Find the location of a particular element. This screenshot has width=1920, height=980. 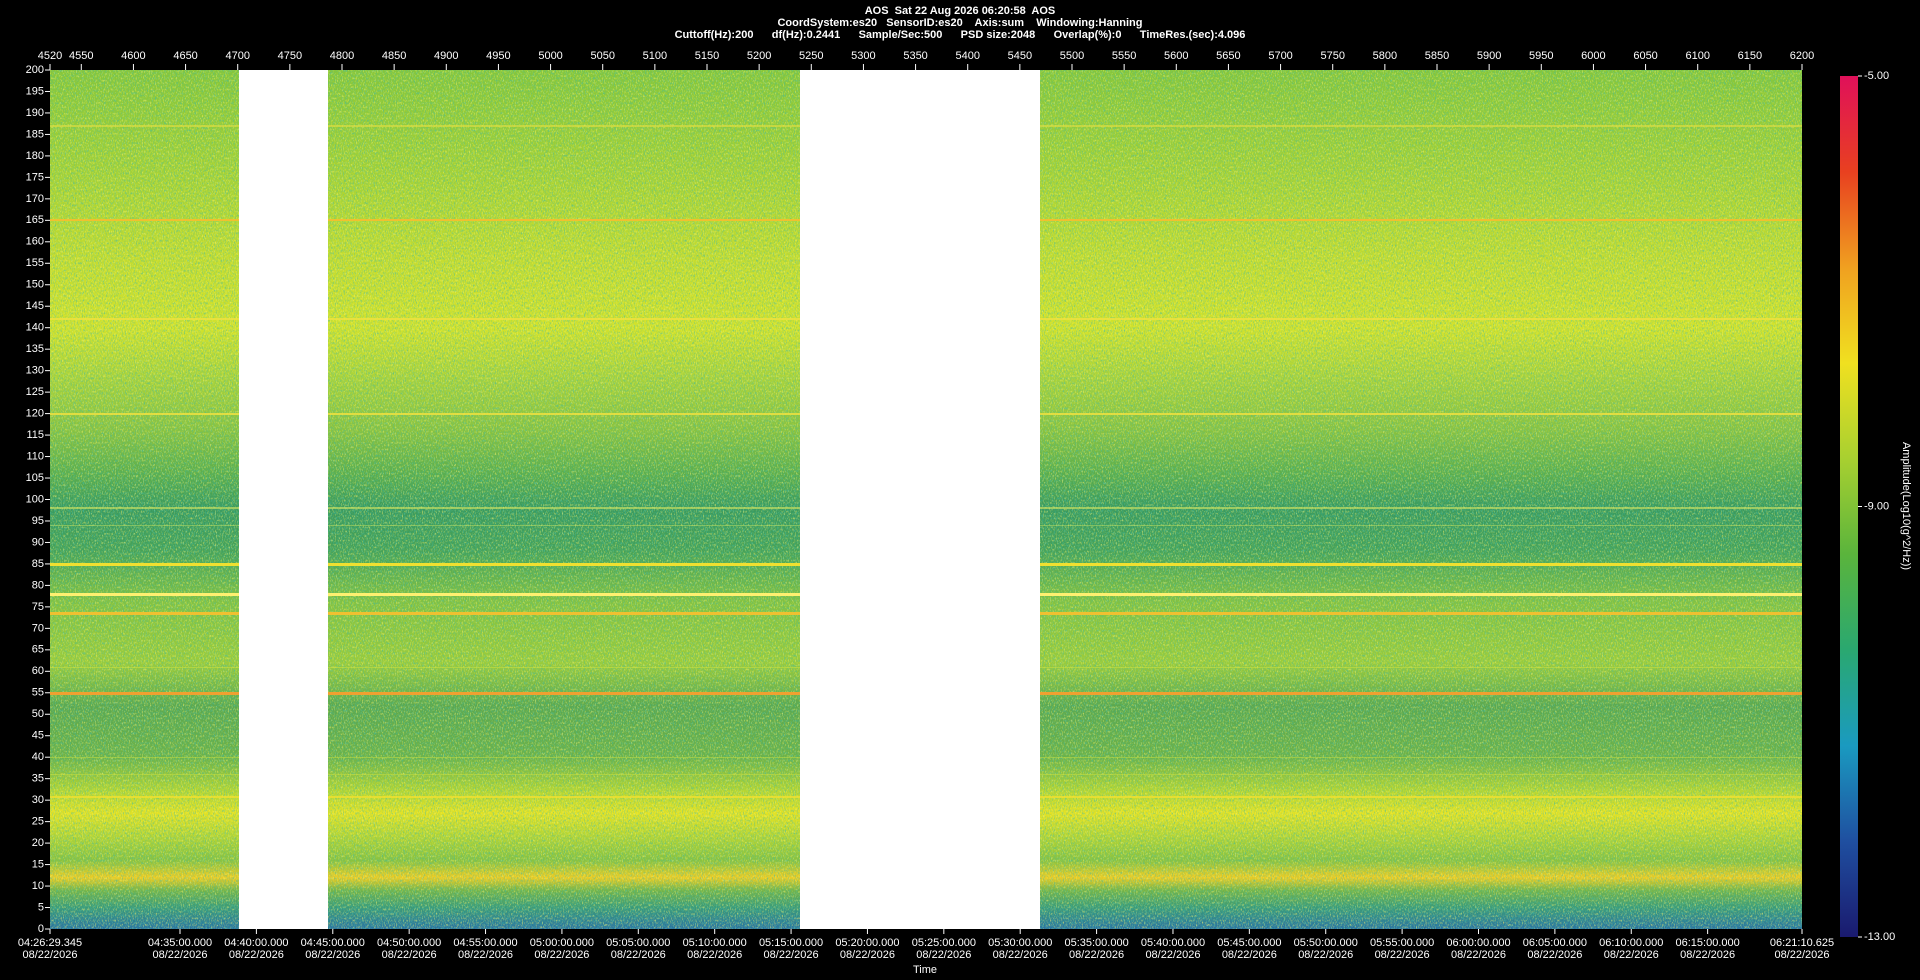

time-tick-label: 05:25:00.000 is located at coordinates (944, 943).